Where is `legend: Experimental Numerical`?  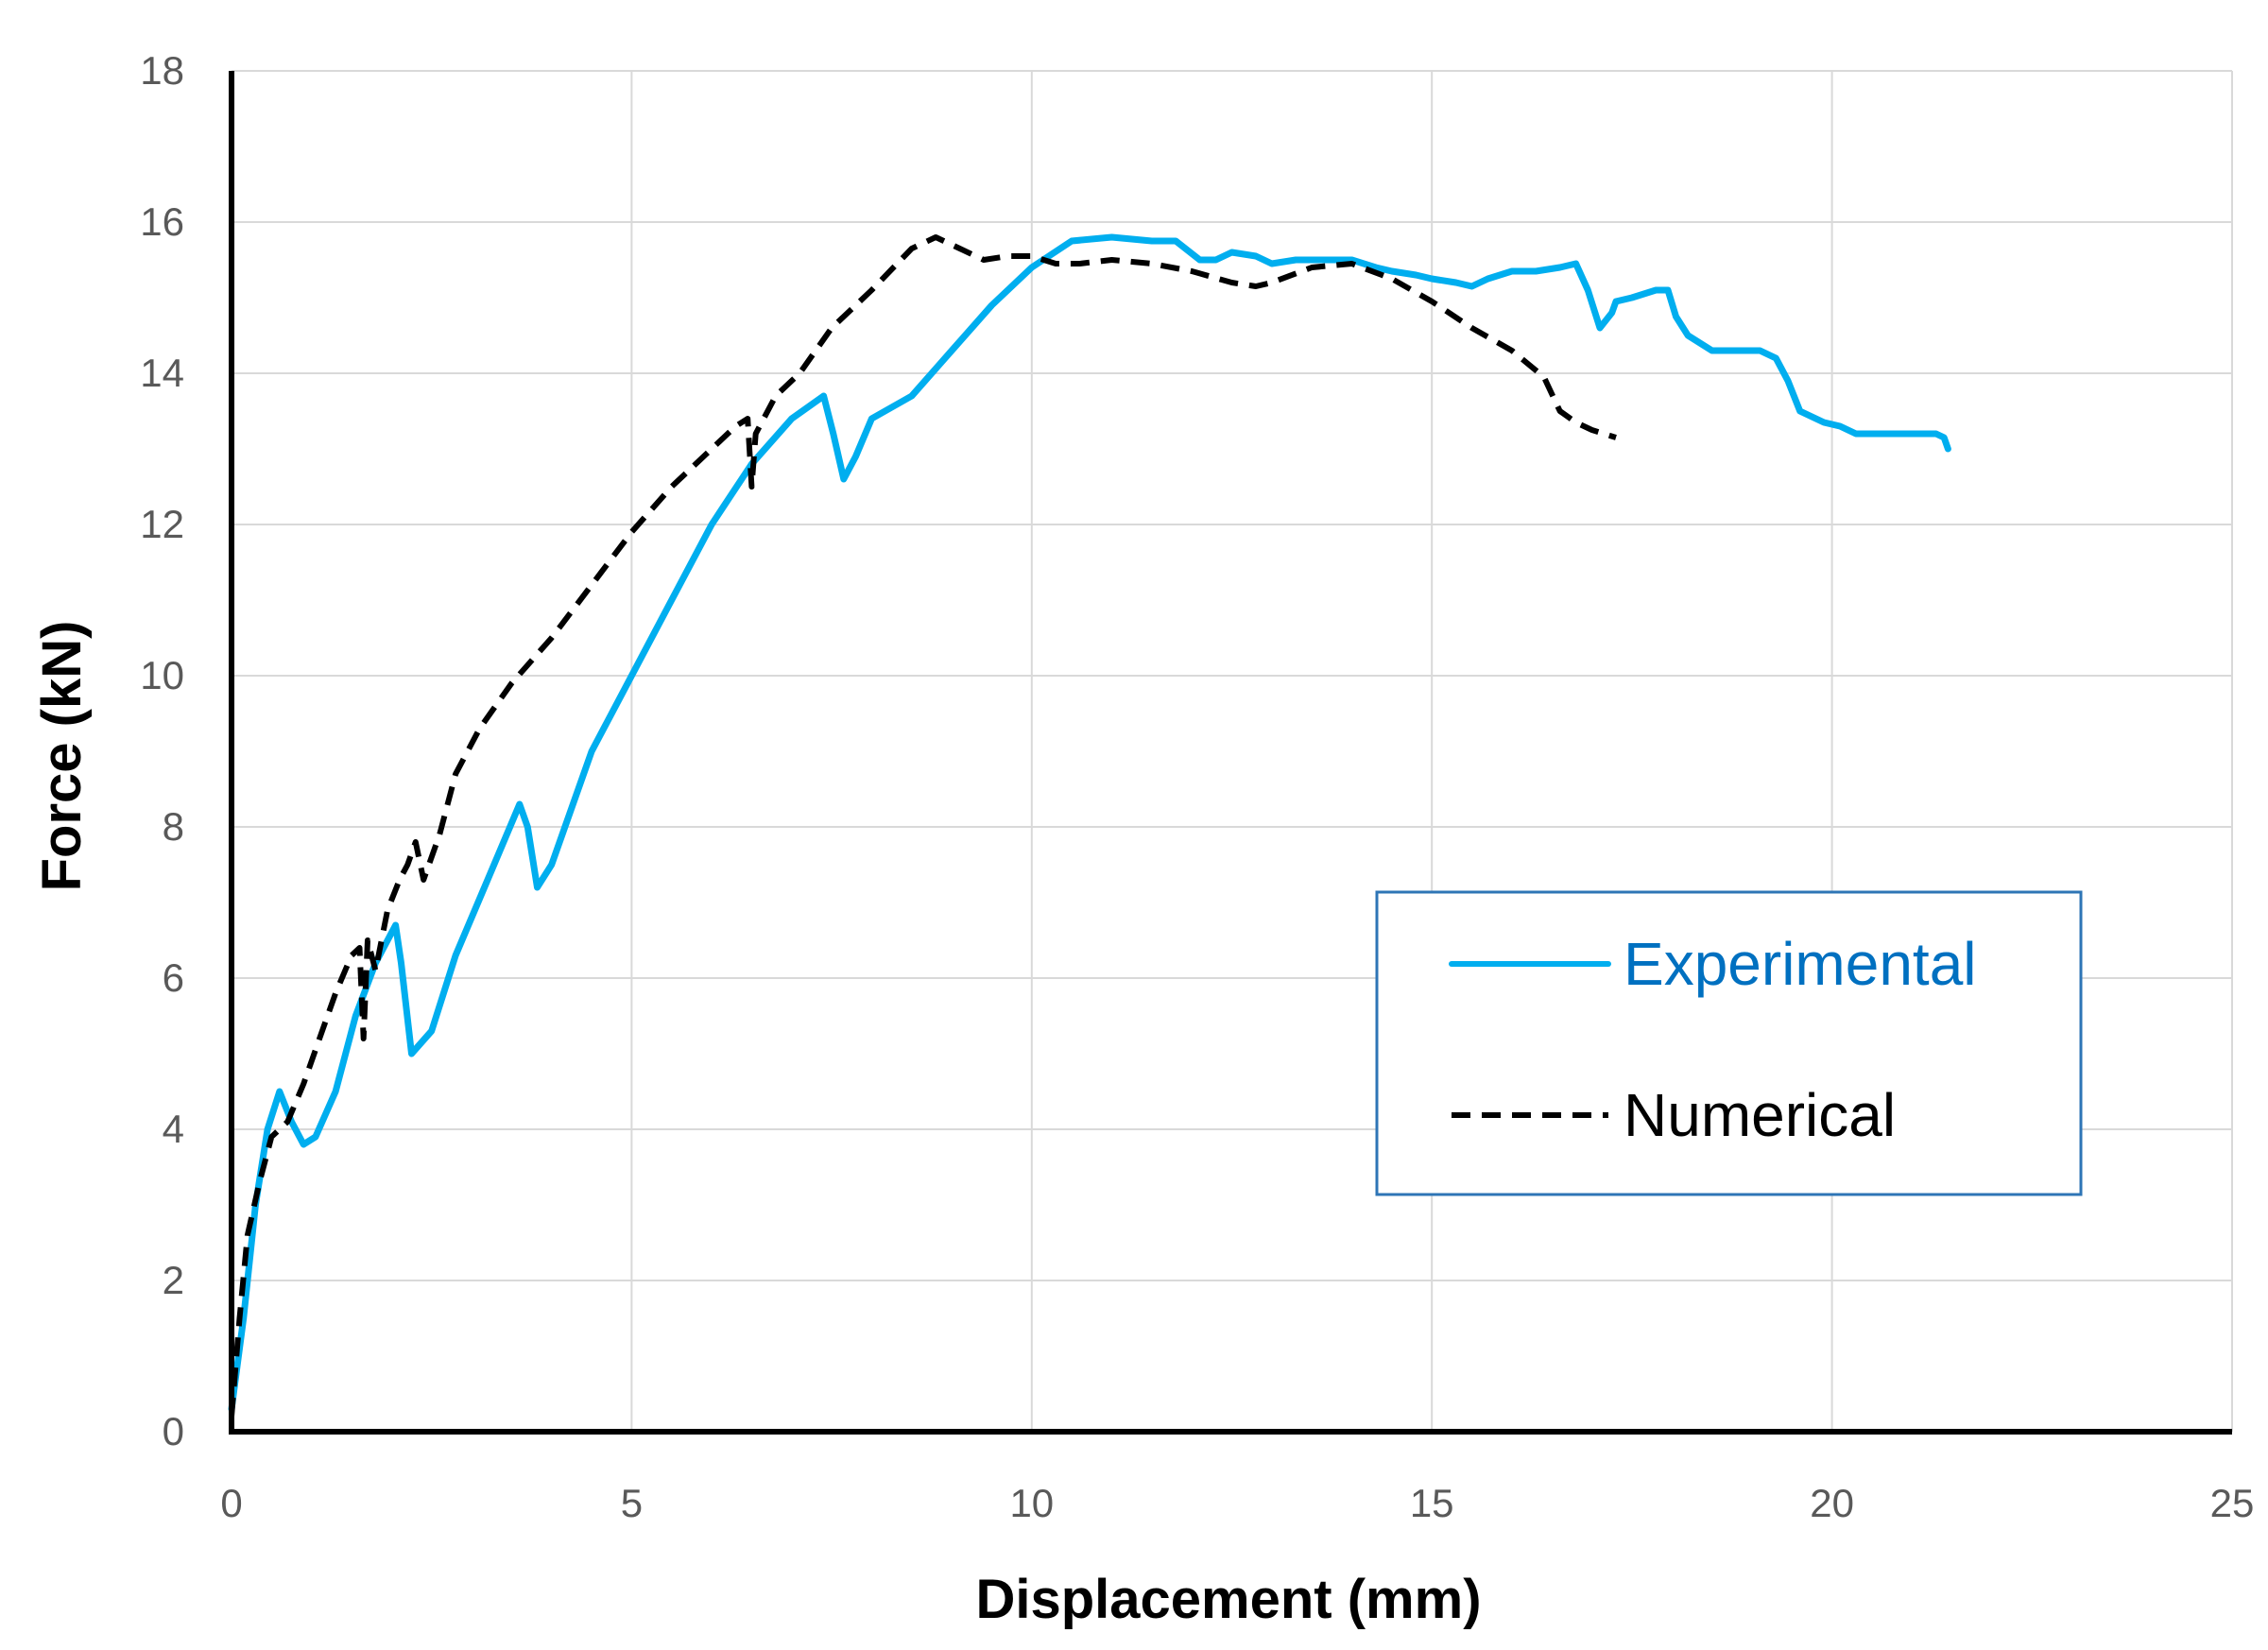
legend: Experimental Numerical is located at coordinates (1729, 1043).